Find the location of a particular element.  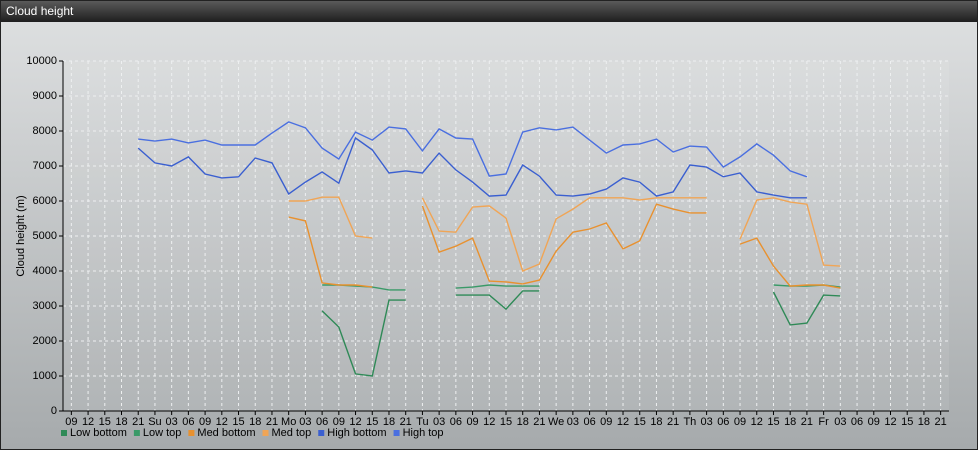

y-tick-label: 9000 is located at coordinates (45, 96).